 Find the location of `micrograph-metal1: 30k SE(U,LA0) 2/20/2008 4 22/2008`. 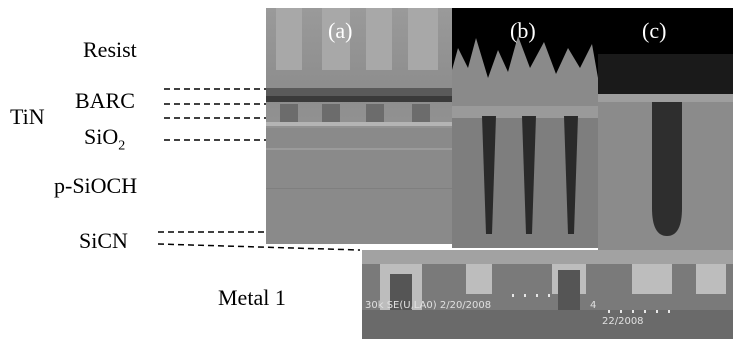

micrograph-metal1: 30k SE(U,LA0) 2/20/2008 4 22/2008 is located at coordinates (547, 294).